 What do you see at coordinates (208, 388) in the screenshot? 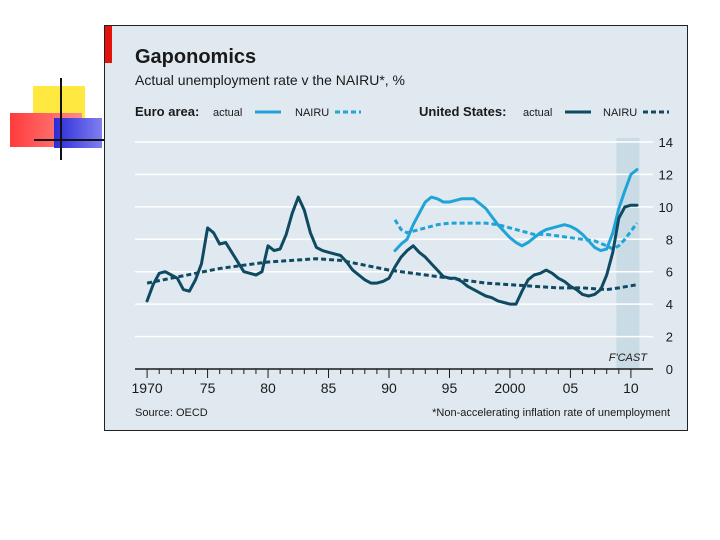
I see `x-tick-label-1975: 75` at bounding box center [208, 388].